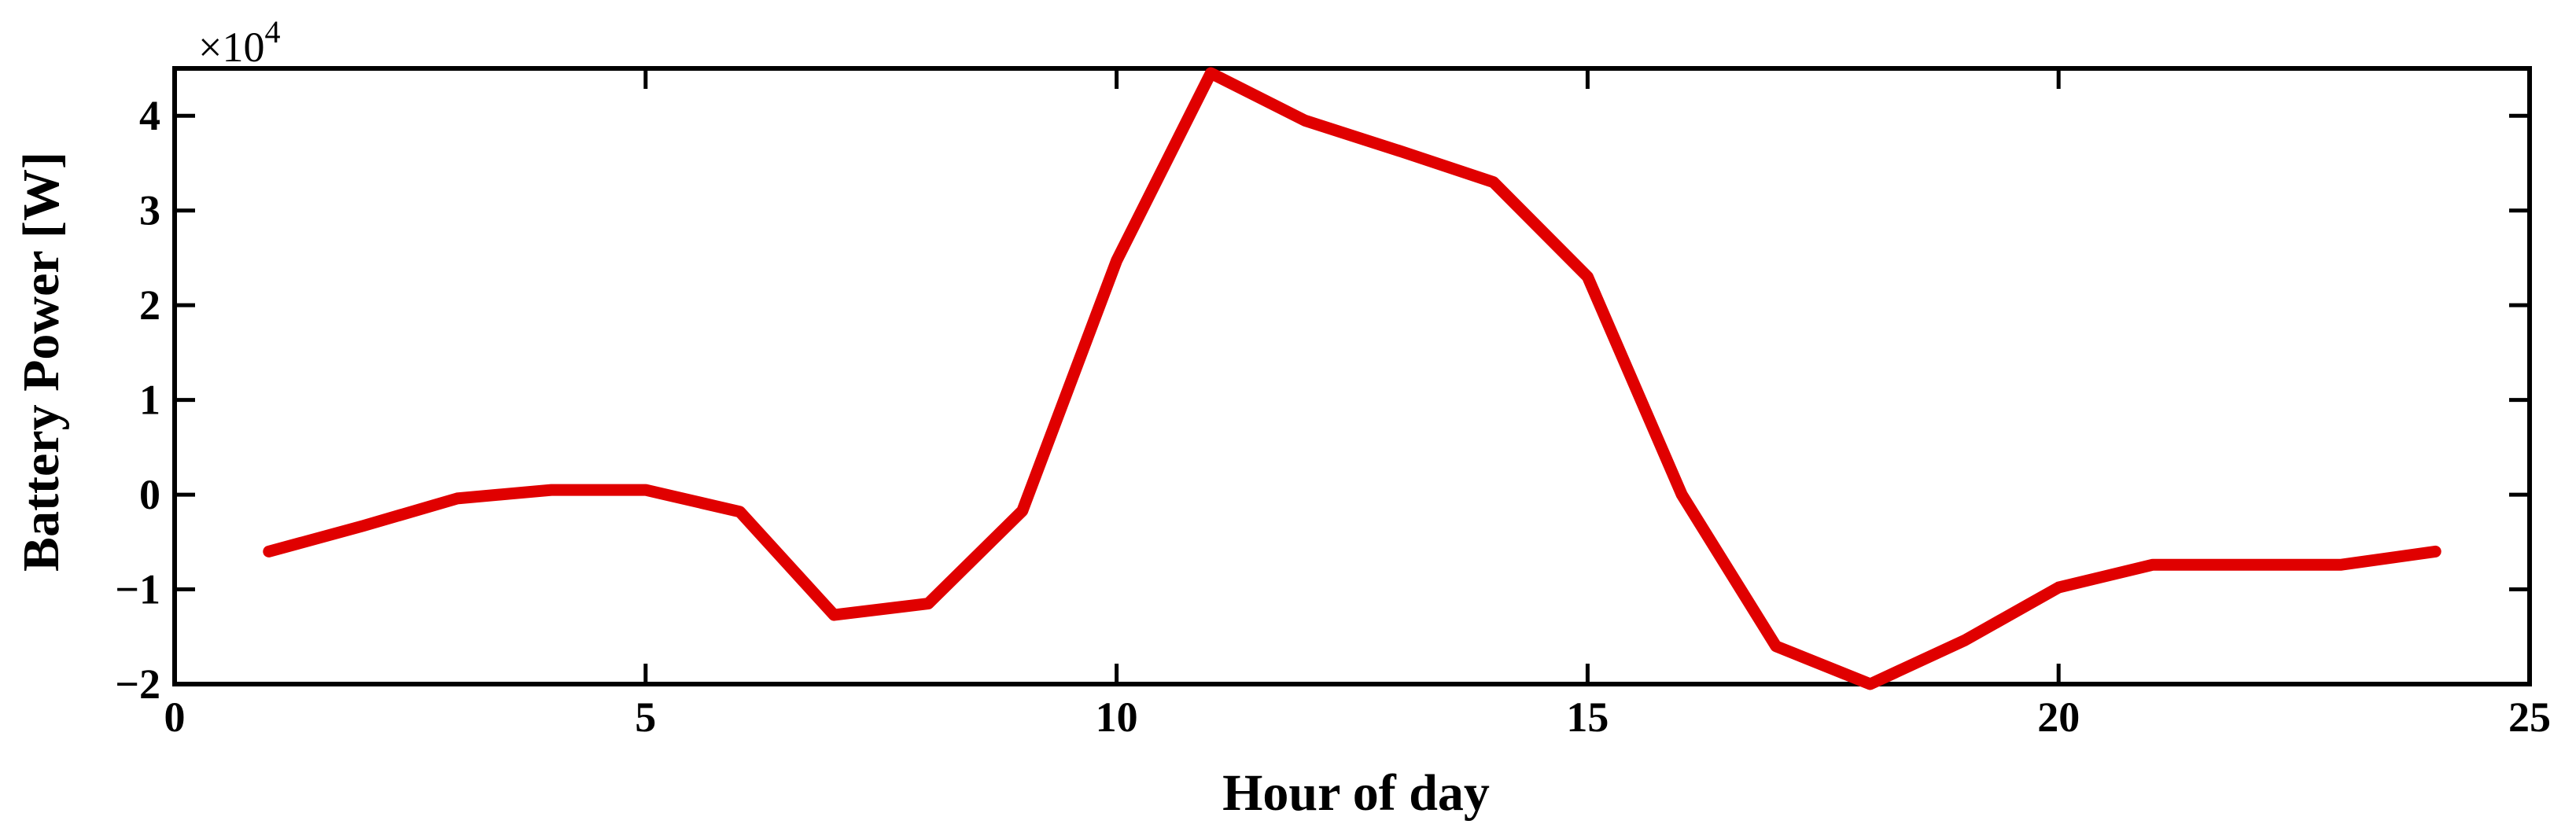 Image resolution: width=2576 pixels, height=828 pixels. I want to click on y-tick-label: 2, so click(149, 305).